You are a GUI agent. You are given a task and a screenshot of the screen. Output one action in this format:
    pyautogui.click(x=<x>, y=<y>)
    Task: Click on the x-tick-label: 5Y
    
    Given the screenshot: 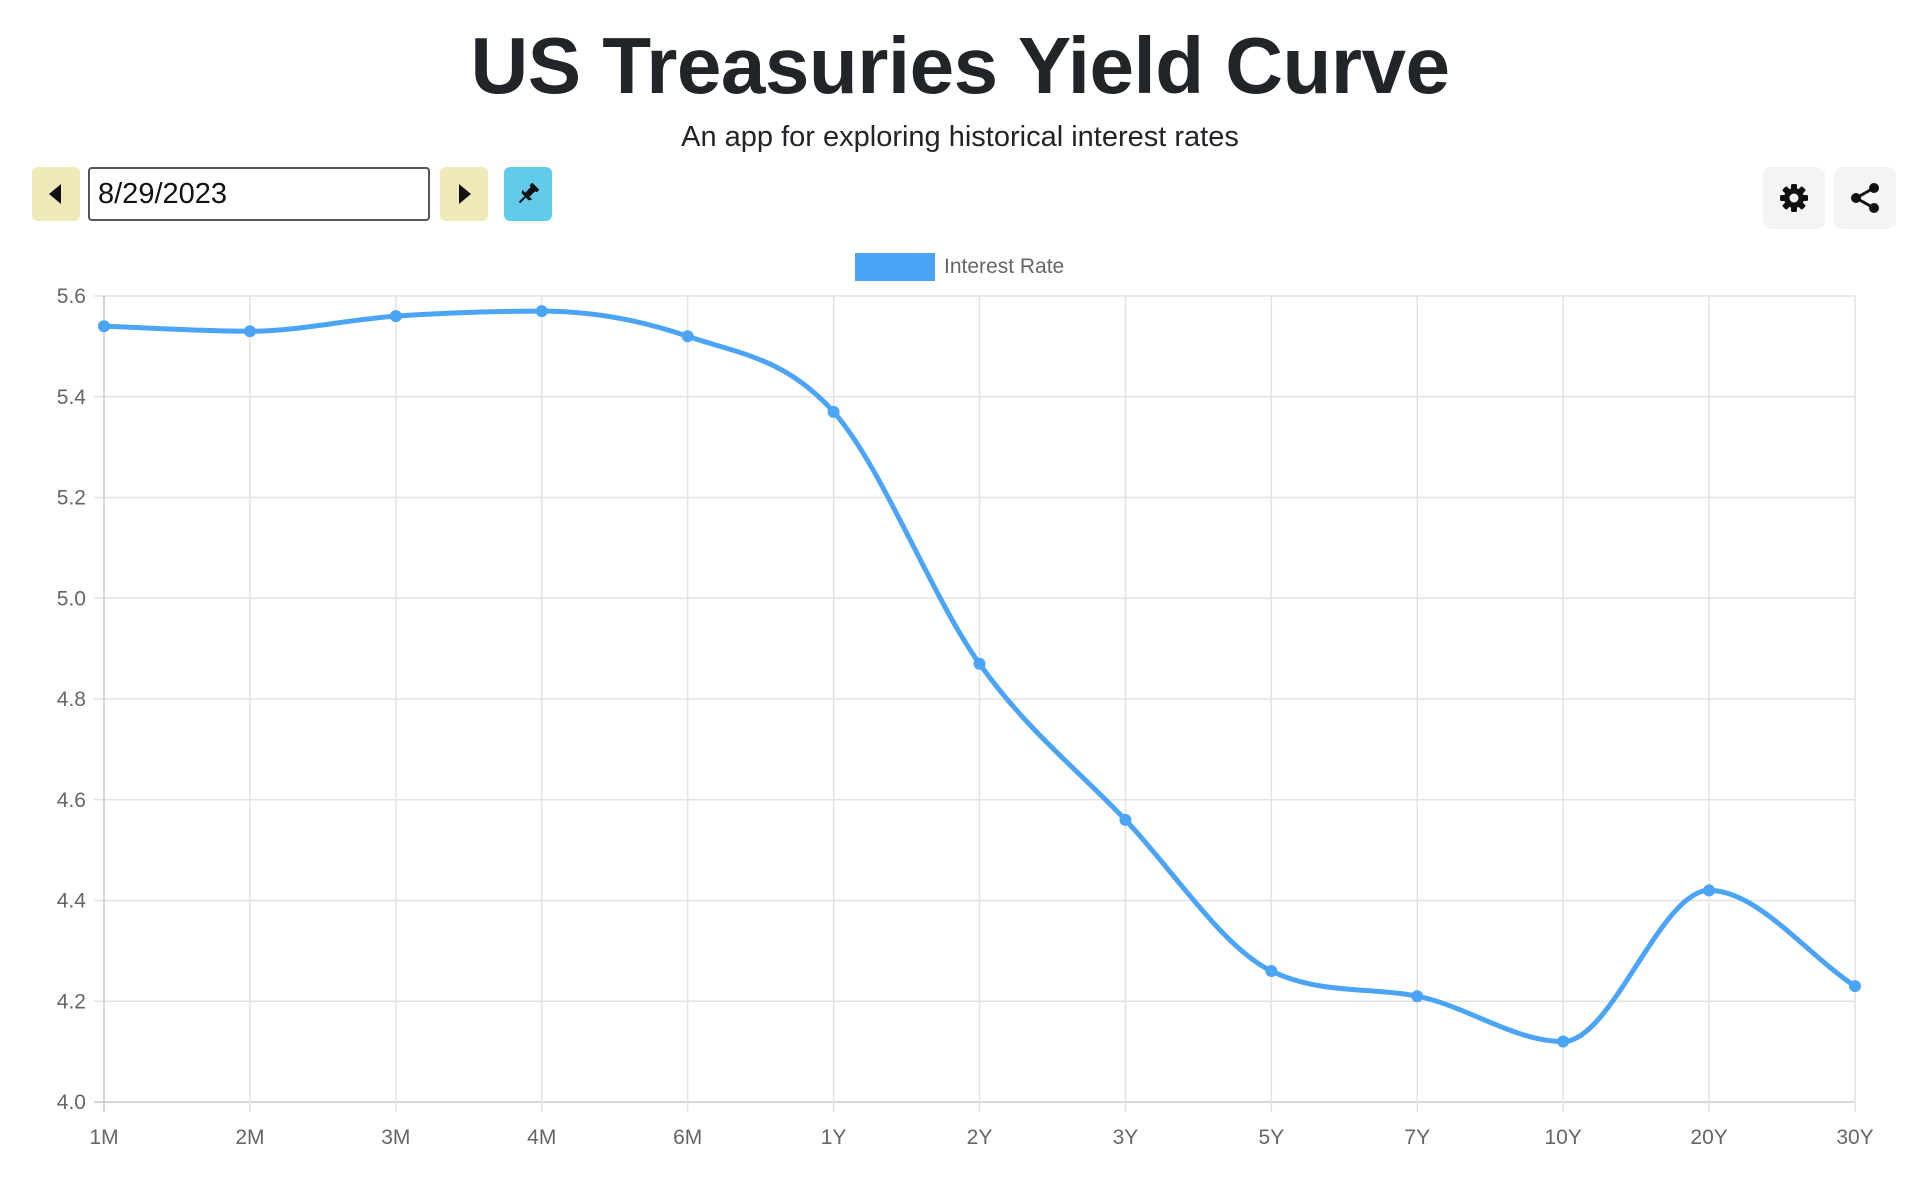 What is the action you would take?
    pyautogui.click(x=1271, y=1137)
    